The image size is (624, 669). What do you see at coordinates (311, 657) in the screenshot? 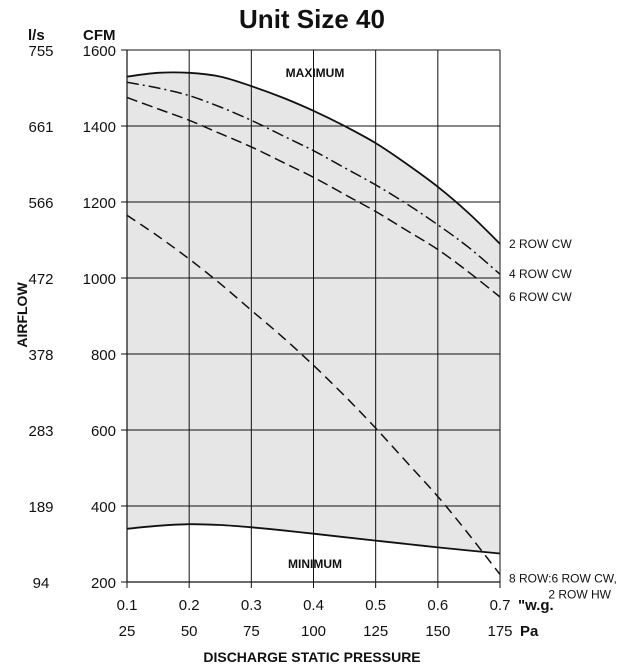
I see `x-axis-label: DISCHARGE STATIC PRESSURE` at bounding box center [311, 657].